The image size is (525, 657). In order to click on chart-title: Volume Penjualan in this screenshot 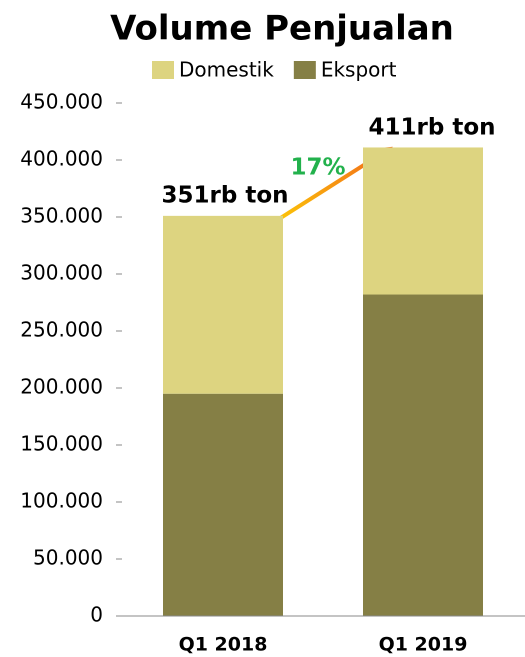, I will do `click(282, 29)`.